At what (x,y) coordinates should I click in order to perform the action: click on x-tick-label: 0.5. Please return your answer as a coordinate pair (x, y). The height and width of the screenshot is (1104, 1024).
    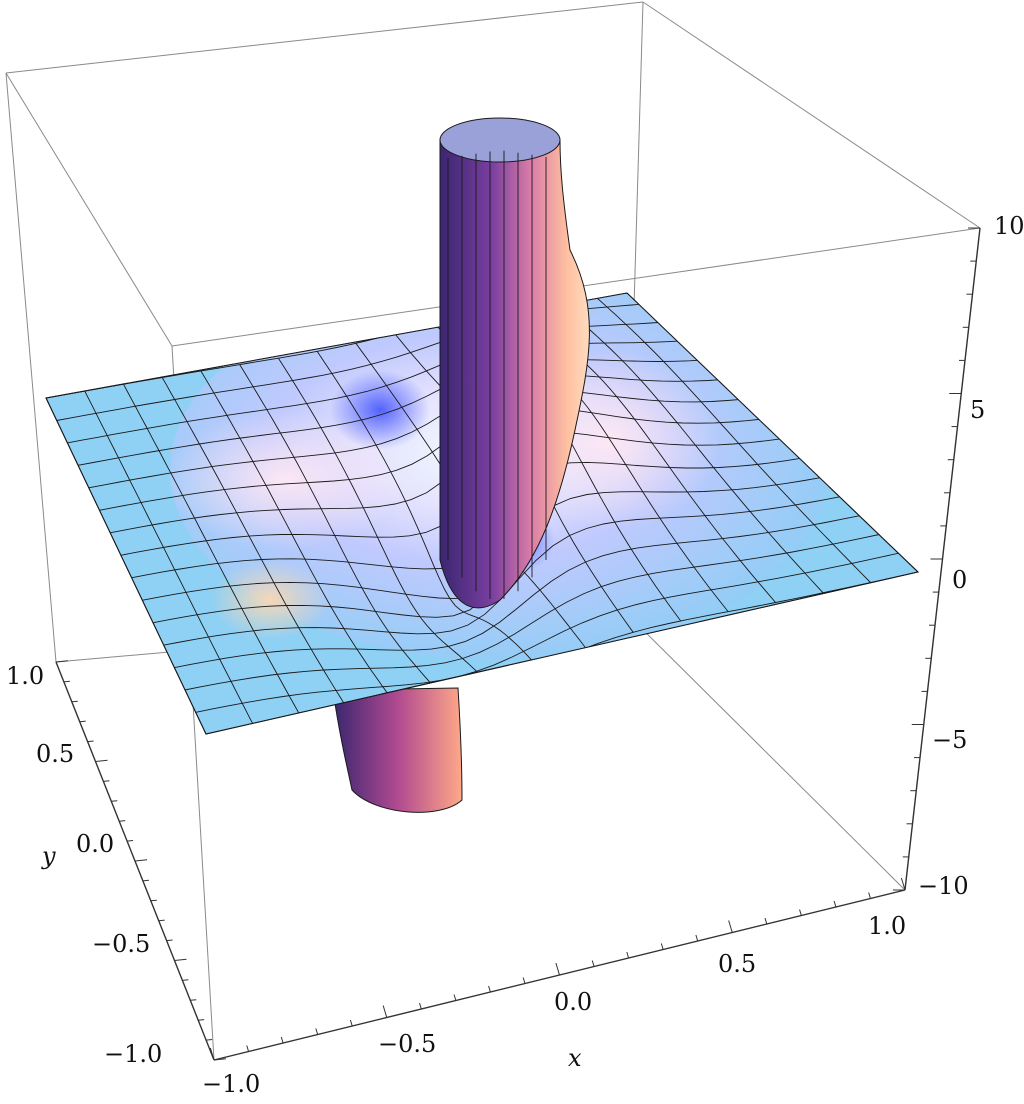
    Looking at the image, I should click on (737, 964).